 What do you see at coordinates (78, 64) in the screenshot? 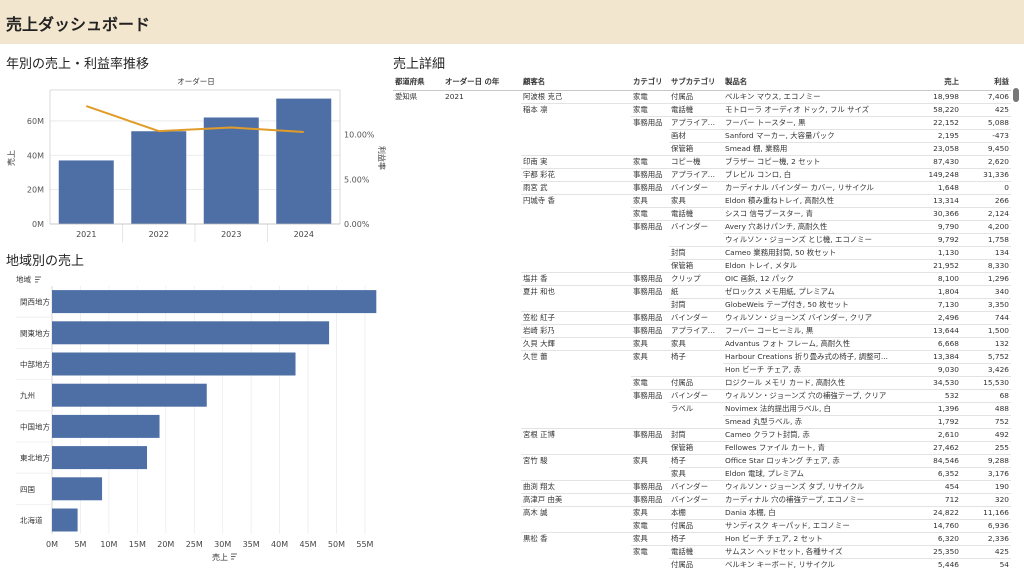
I see `yearly-chart-title: 年別の売上・利益率推移` at bounding box center [78, 64].